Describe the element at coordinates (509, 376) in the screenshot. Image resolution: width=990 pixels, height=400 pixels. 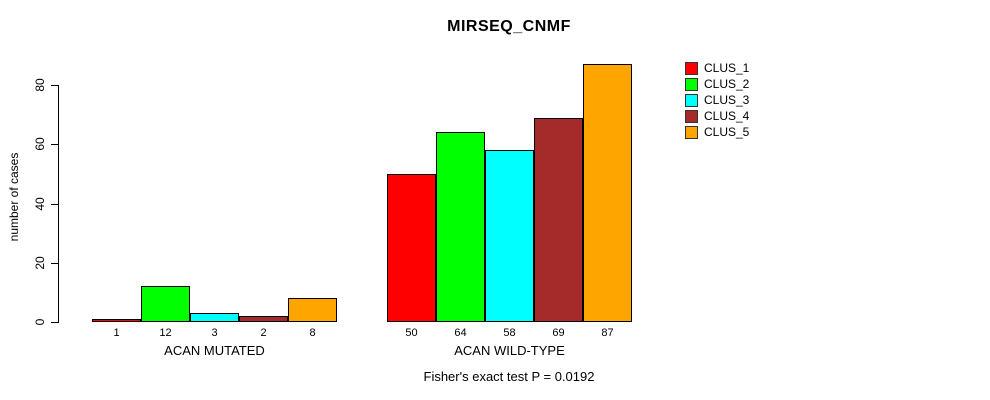
I see `fisher-test-annotation: Fisher's exact test P = 0.0192` at that location.